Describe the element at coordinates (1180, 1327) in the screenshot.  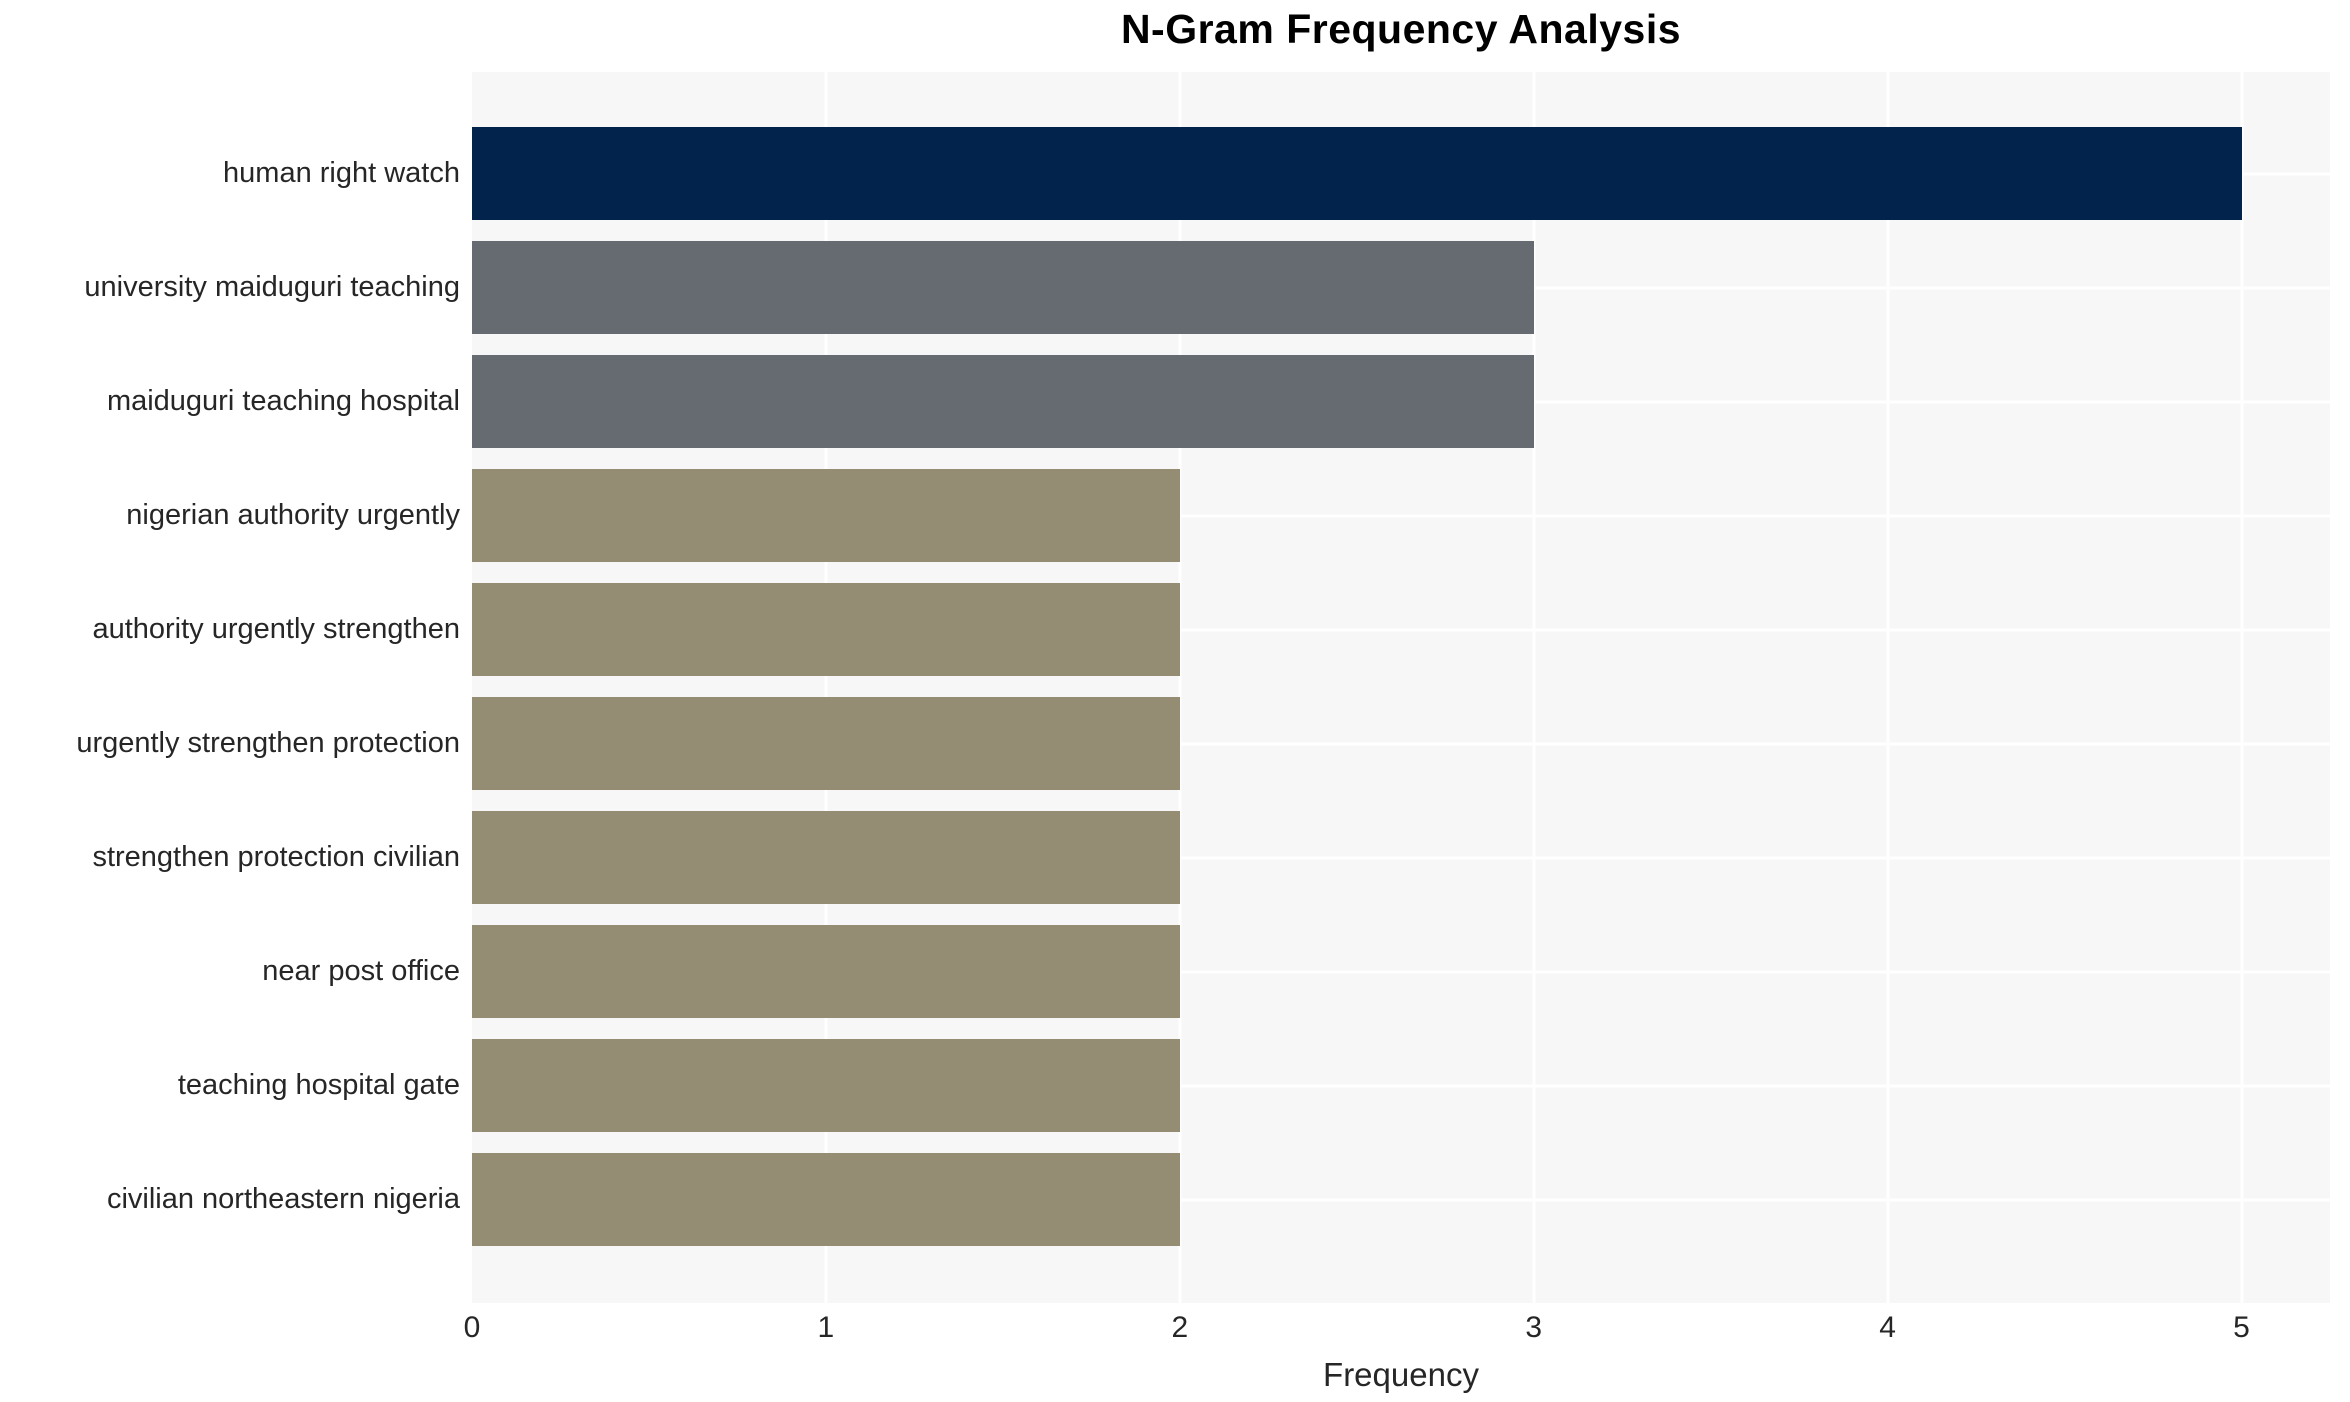
I see `x-tick-label: 2` at that location.